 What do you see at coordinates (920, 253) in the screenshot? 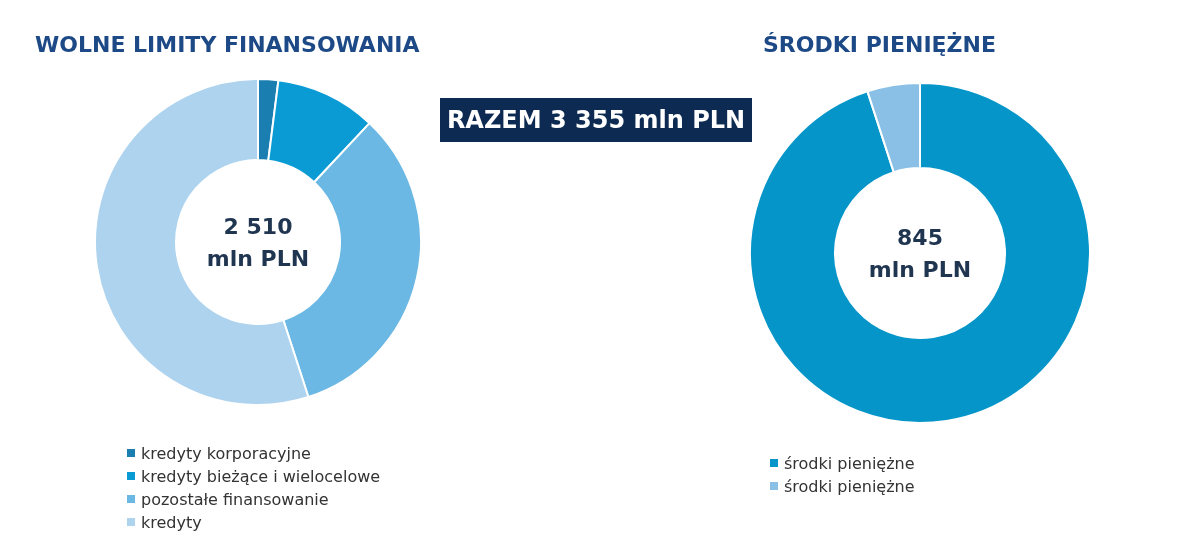
I see `text: 845 mln PLN` at bounding box center [920, 253].